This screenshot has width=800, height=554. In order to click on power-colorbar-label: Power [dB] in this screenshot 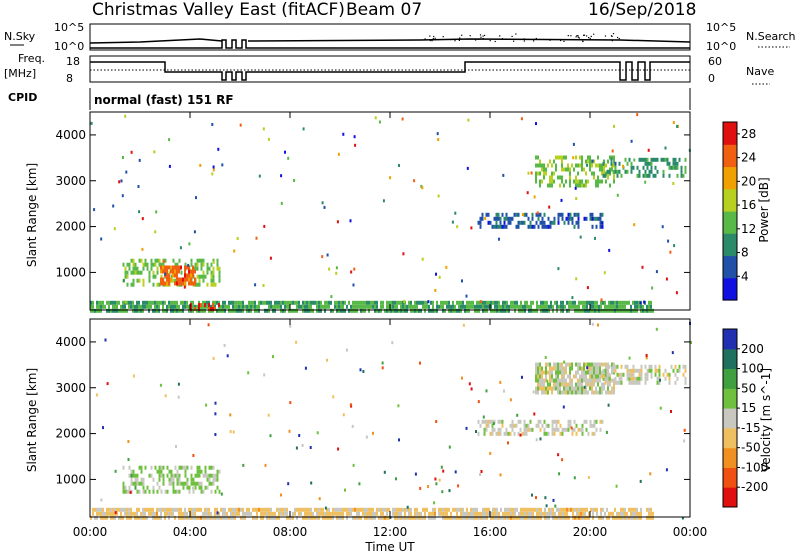, I will do `click(764, 209)`.